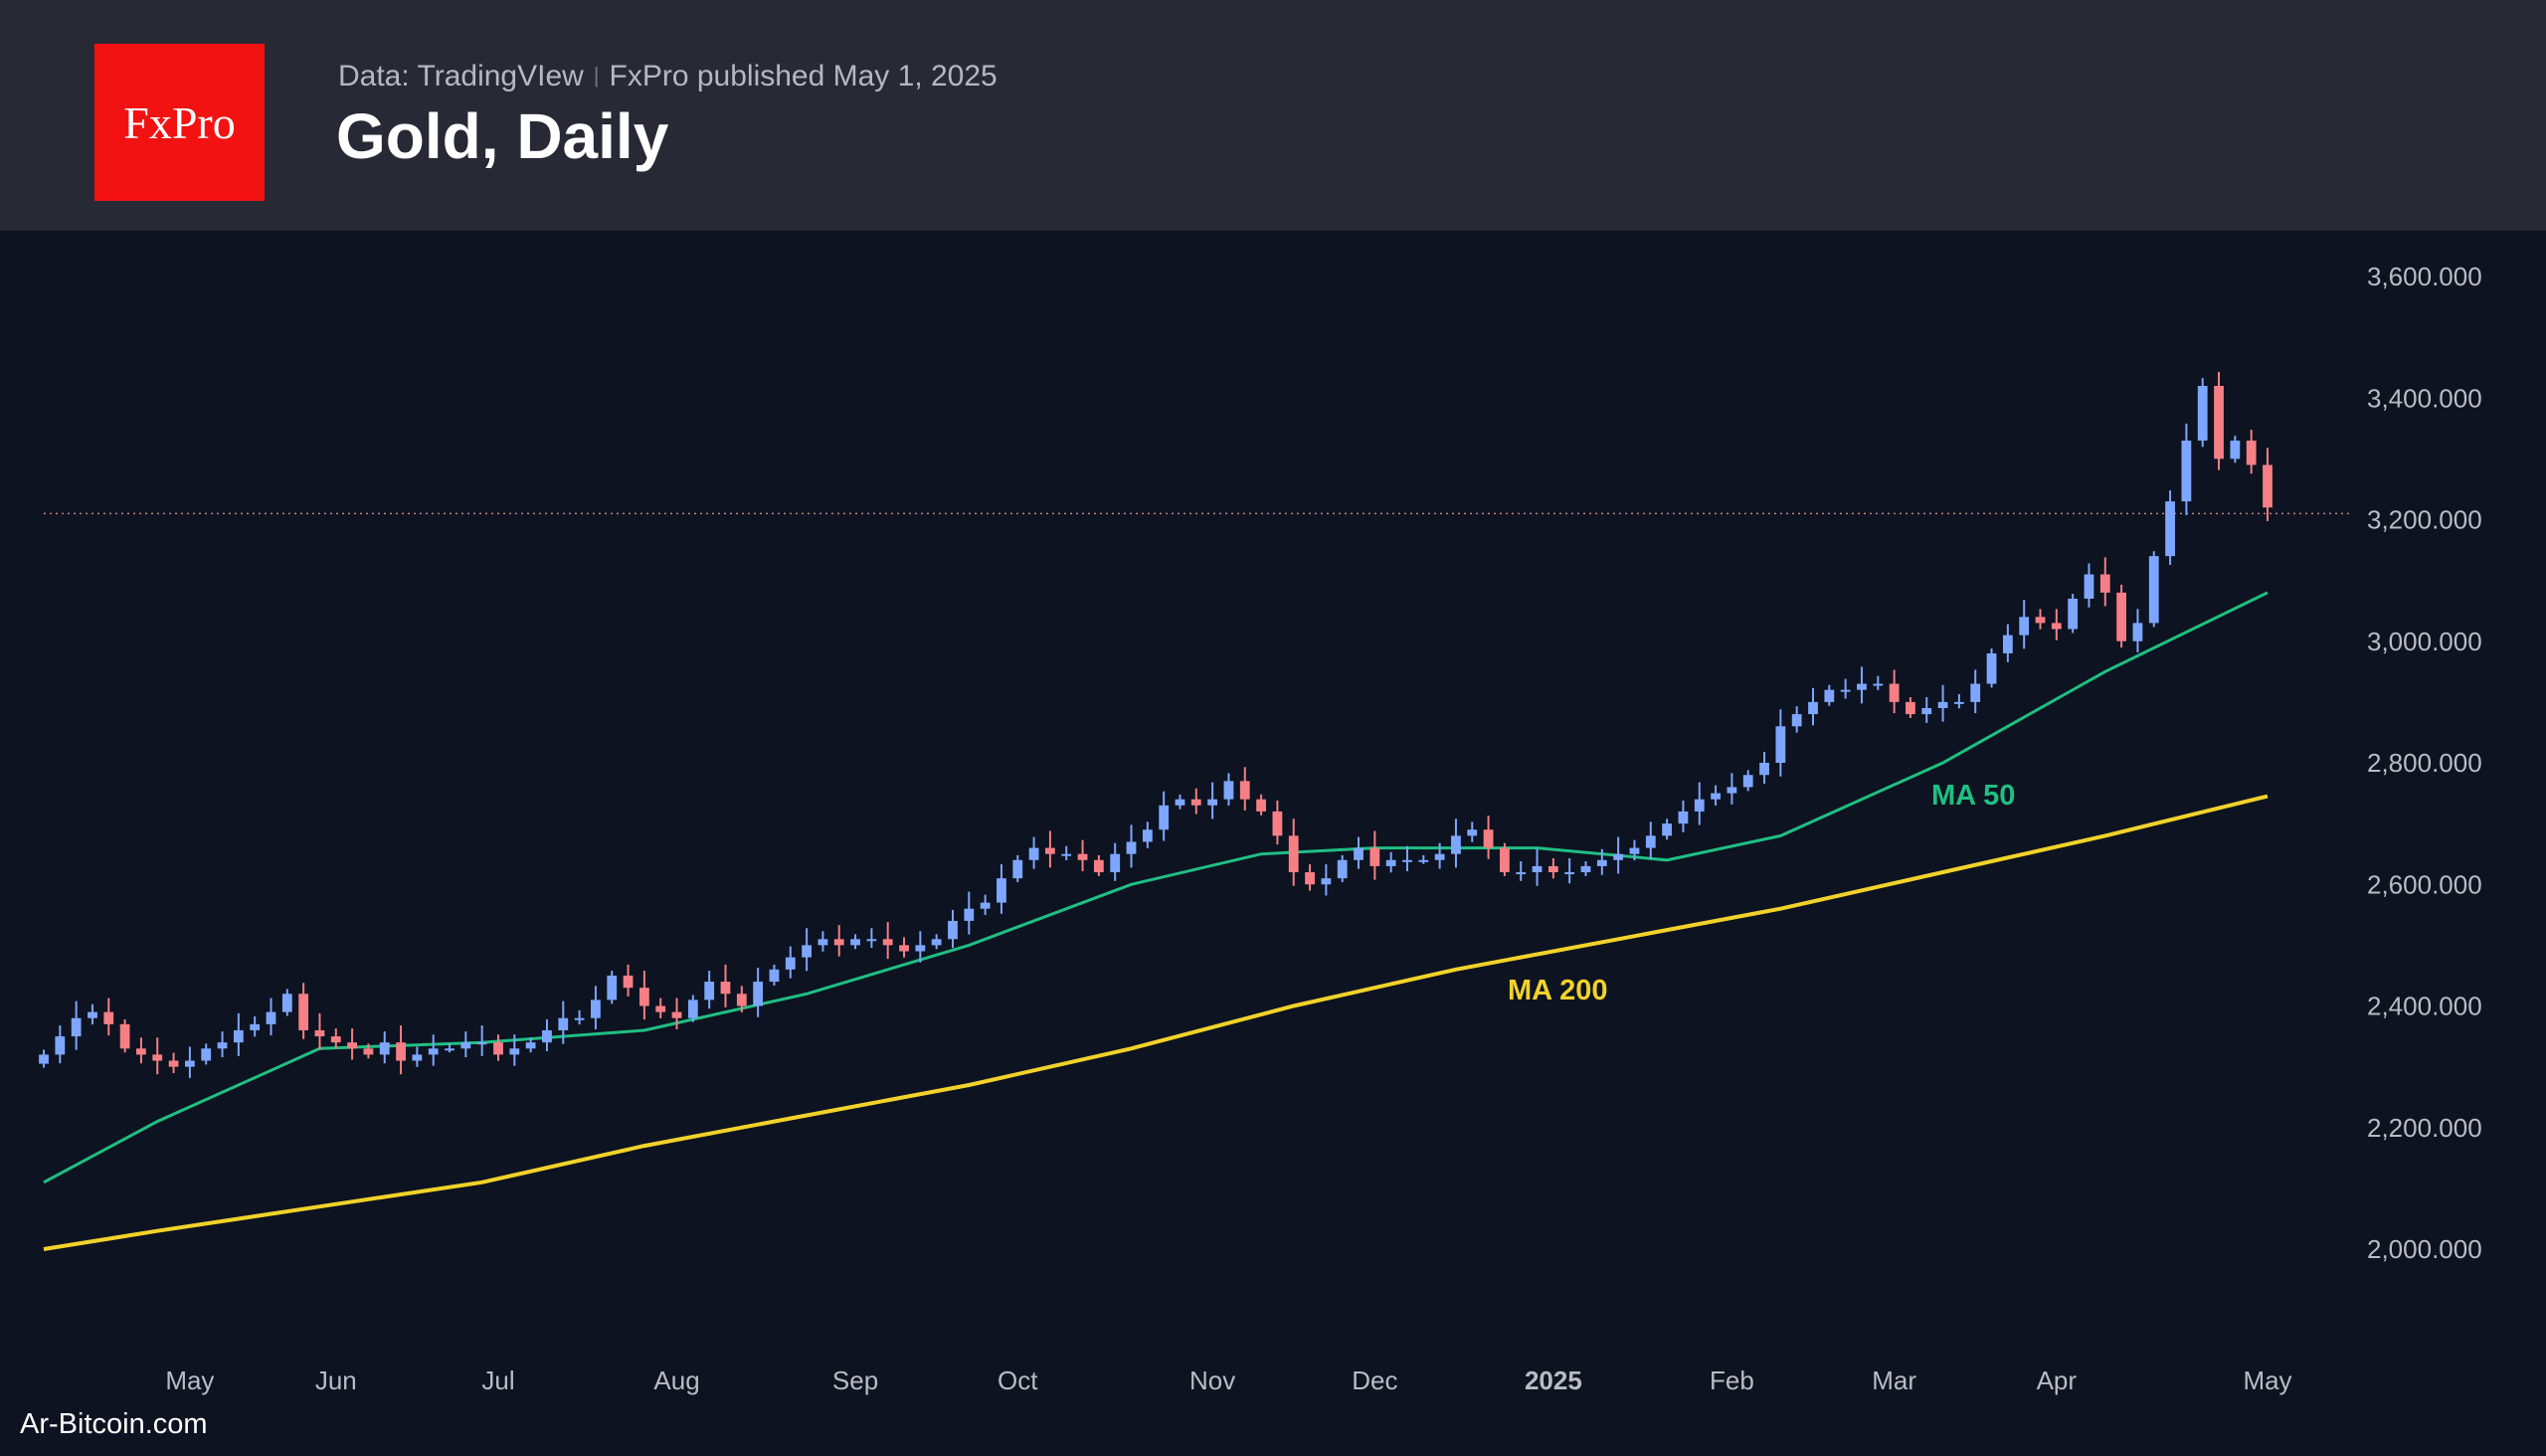 This screenshot has height=1456, width=2546. I want to click on y-tick-label: 3,200.000, so click(2424, 520).